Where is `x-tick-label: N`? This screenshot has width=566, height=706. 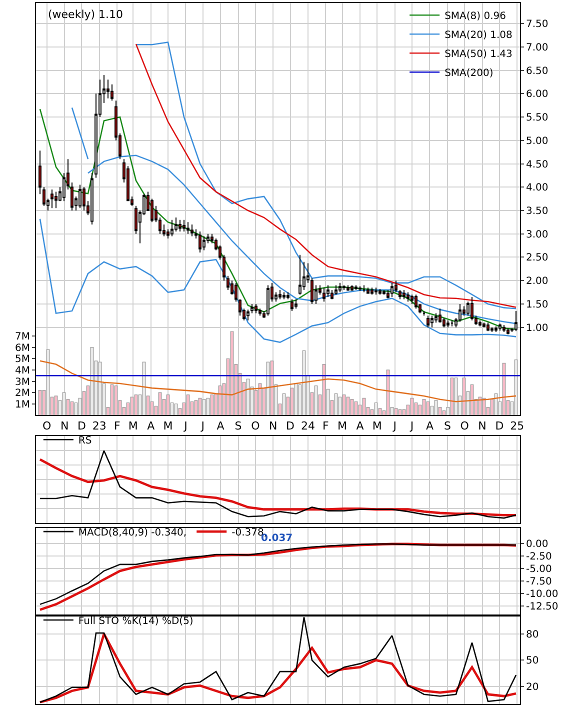
x-tick-label: N is located at coordinates (64, 425).